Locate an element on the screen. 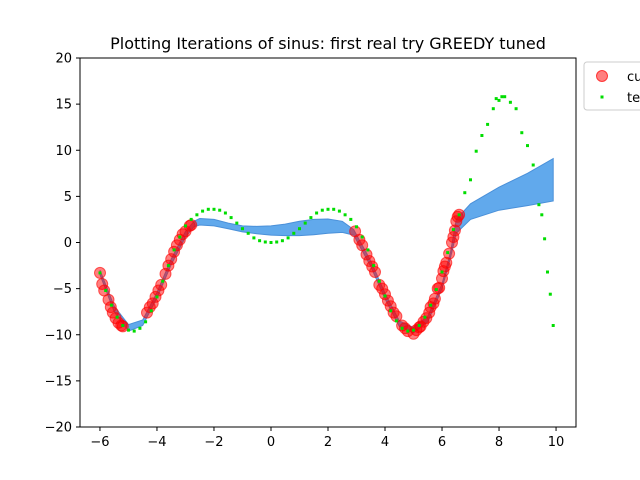  y-tick-label-4: 0 is located at coordinates (68, 243).